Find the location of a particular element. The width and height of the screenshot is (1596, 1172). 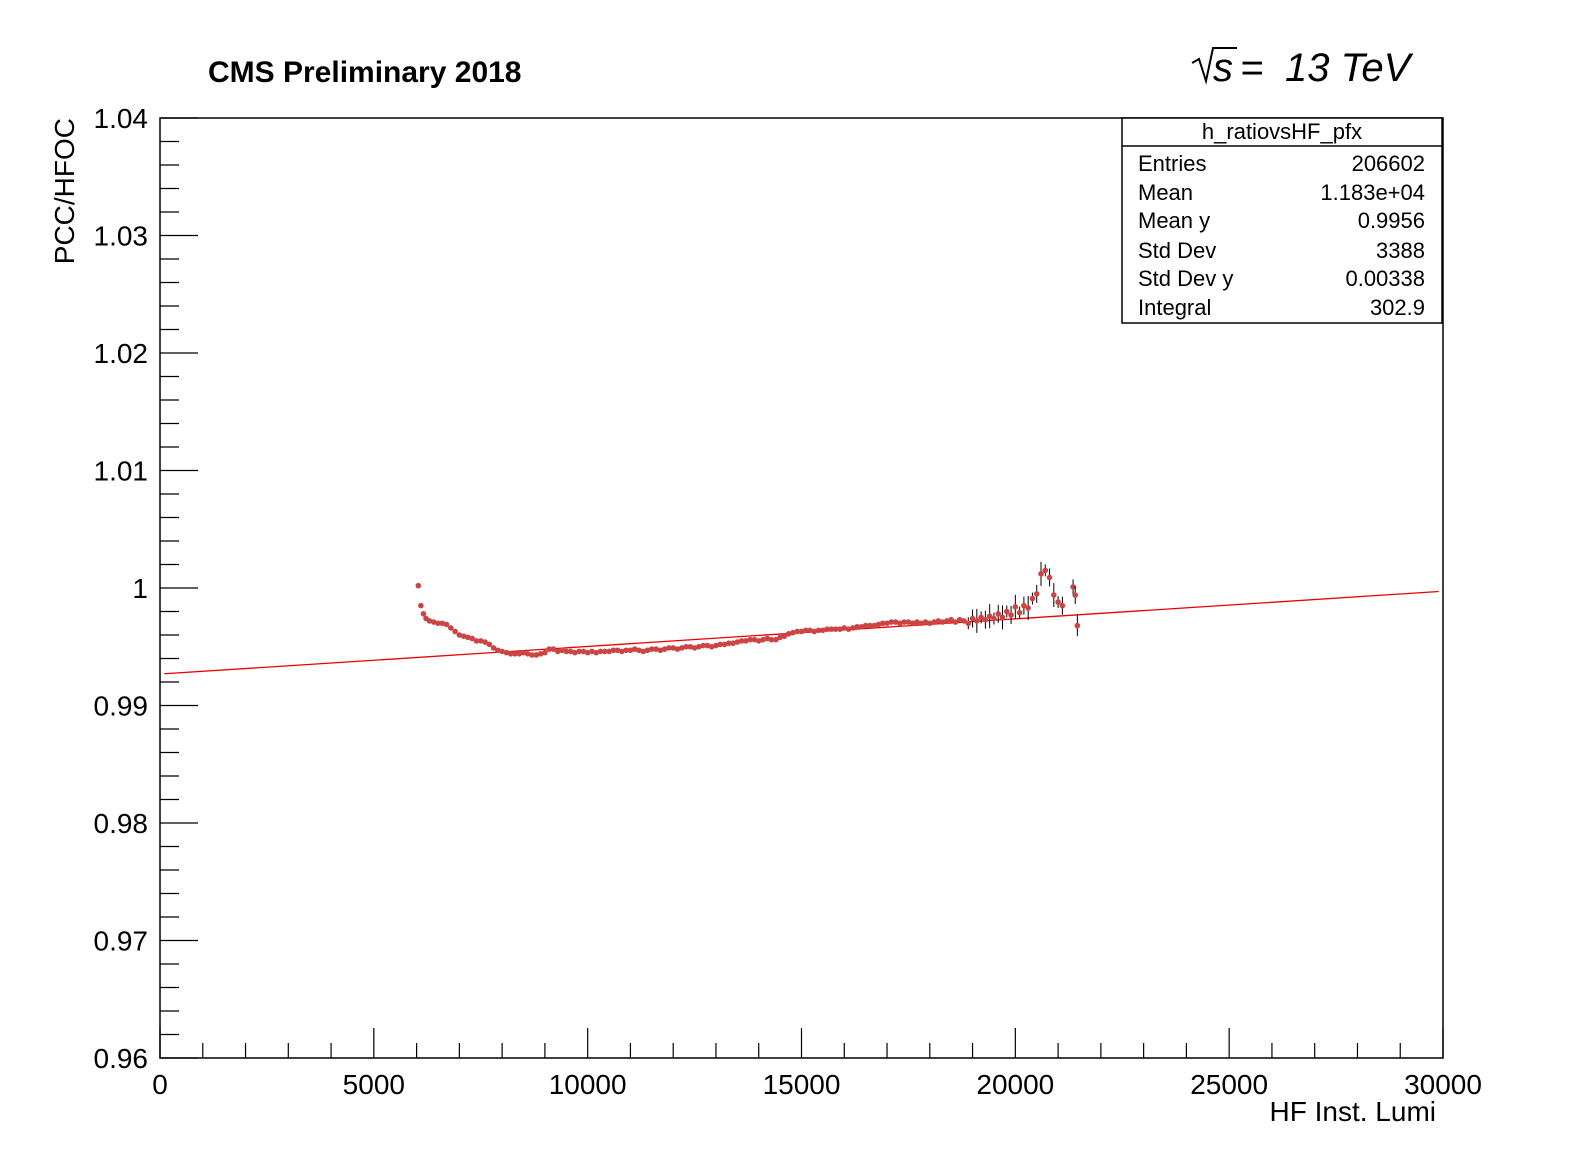

x-tick-label: 0 is located at coordinates (160, 1084).